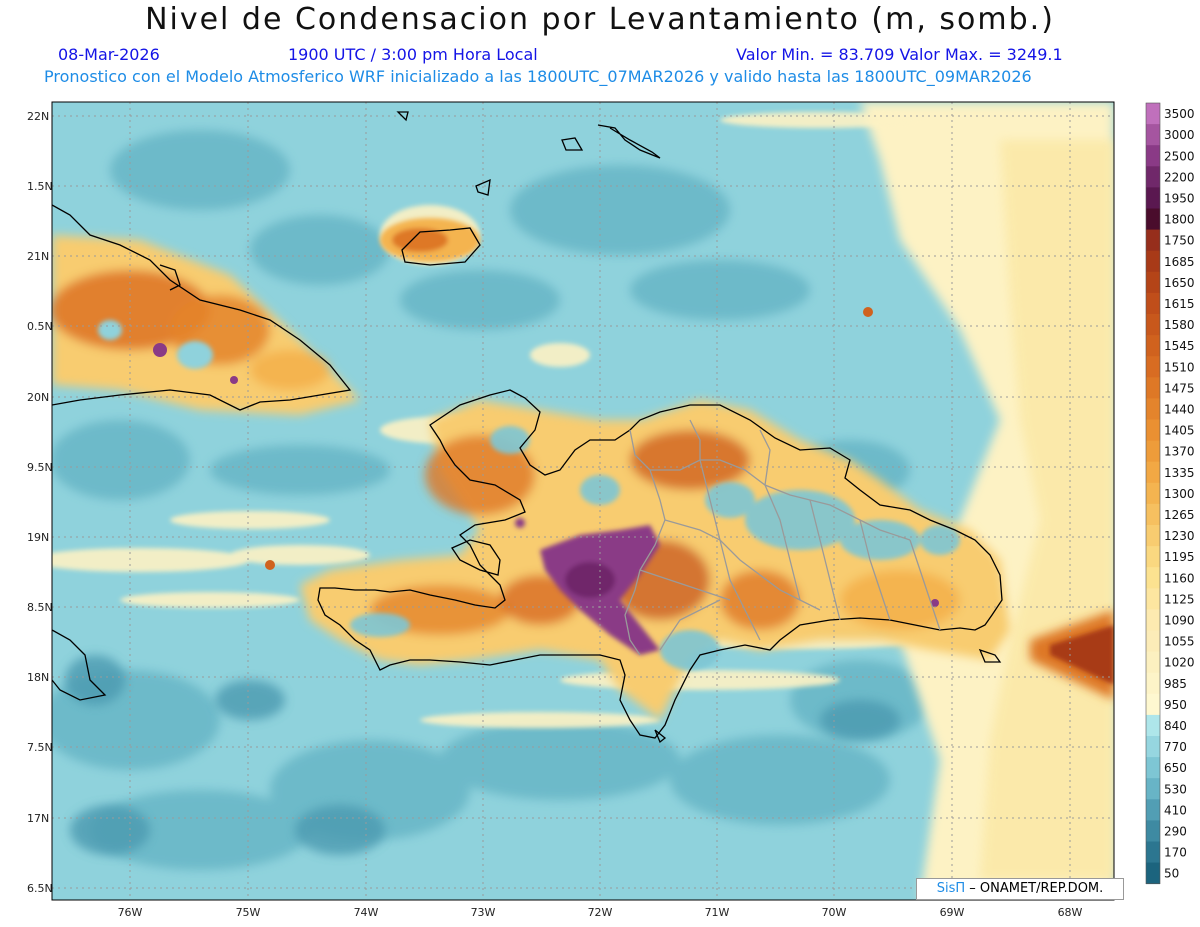  What do you see at coordinates (38, 116) in the screenshot?
I see `lat-label: 22N` at bounding box center [38, 116].